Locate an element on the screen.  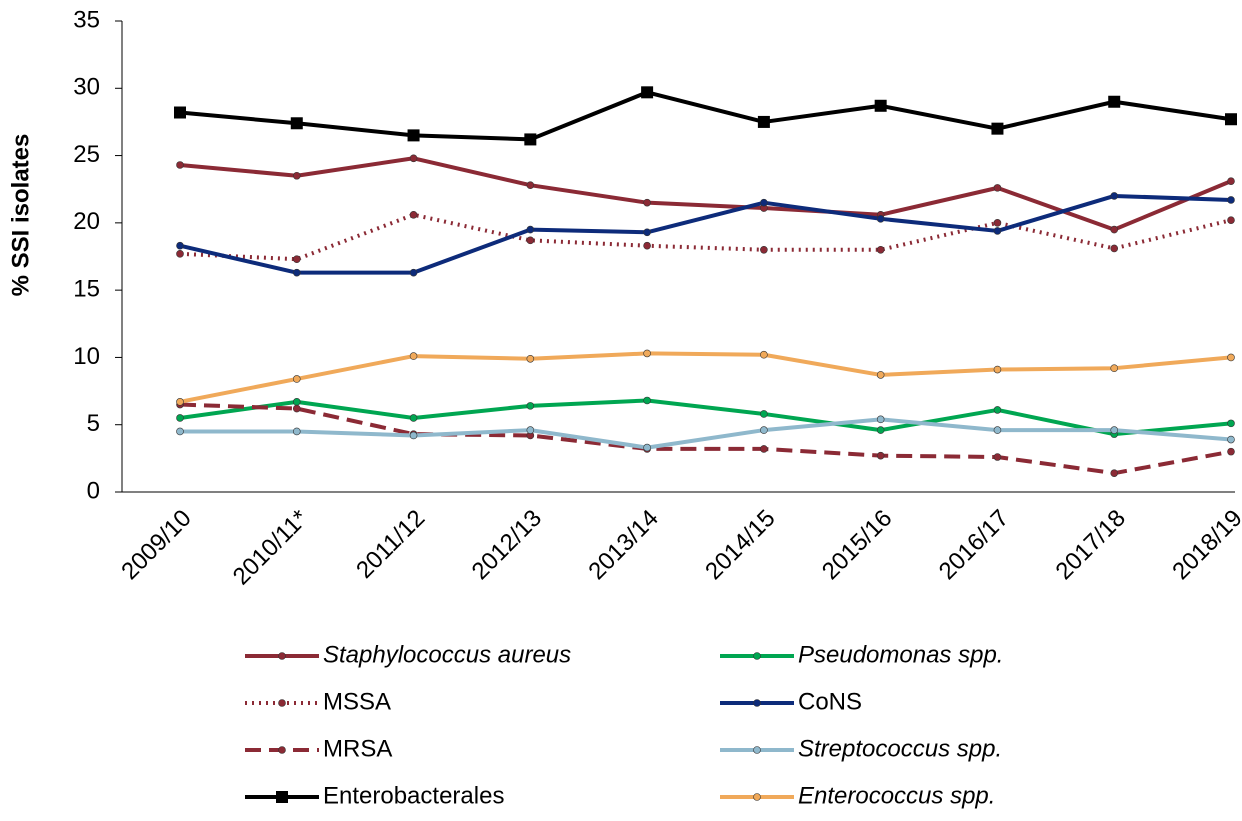
y-tick-label: 15 is located at coordinates (86, 288).